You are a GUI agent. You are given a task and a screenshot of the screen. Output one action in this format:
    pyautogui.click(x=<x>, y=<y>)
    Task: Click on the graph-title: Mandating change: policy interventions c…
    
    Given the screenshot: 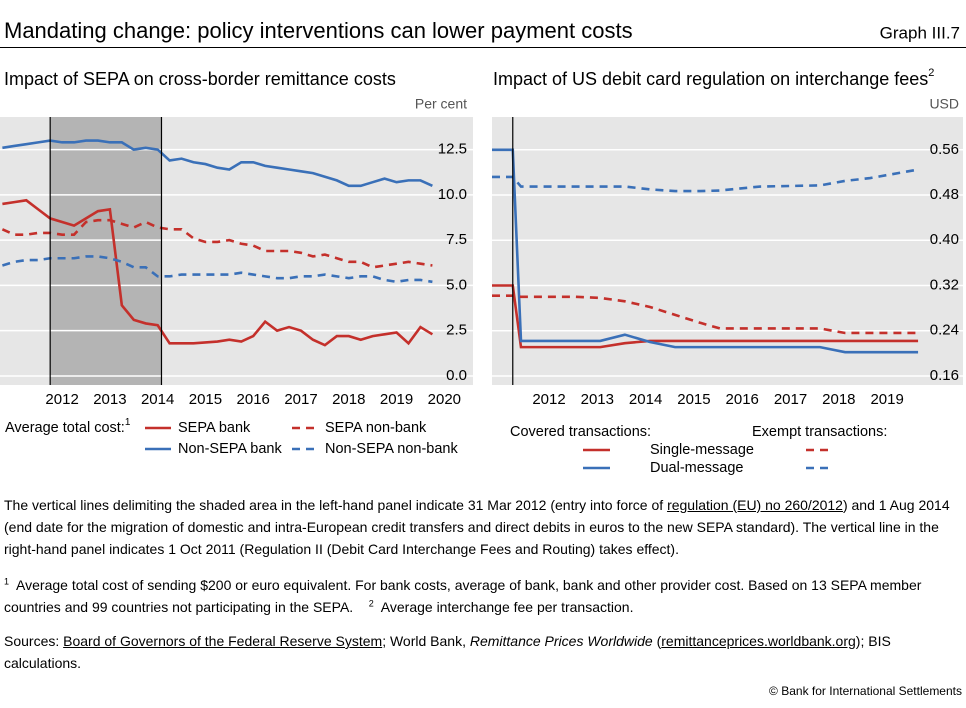 What is the action you would take?
    pyautogui.click(x=318, y=30)
    